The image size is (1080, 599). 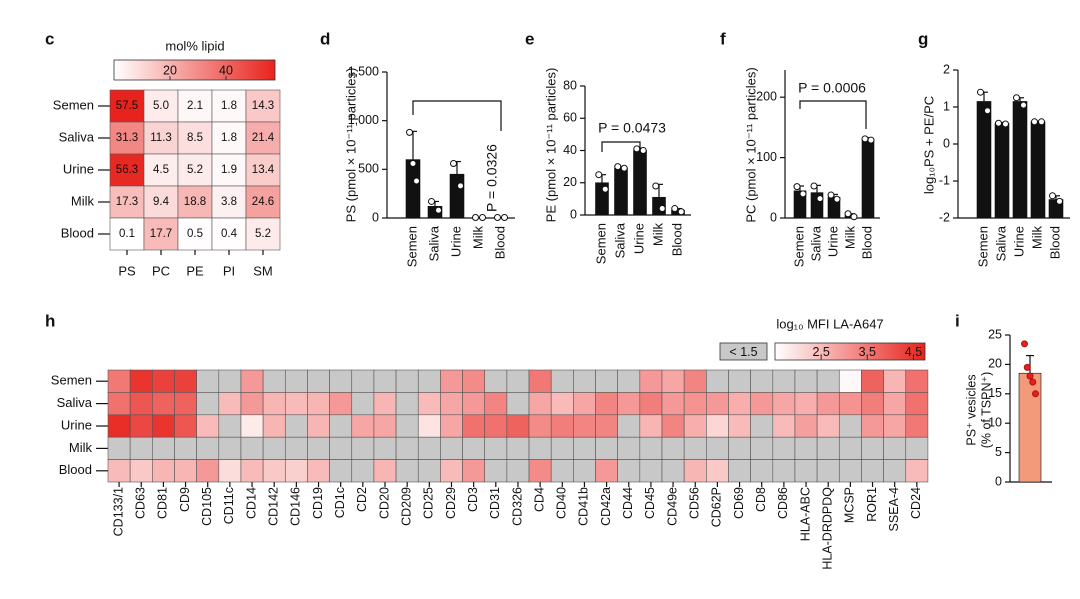 What do you see at coordinates (971, 409) in the screenshot?
I see `y-axis-label: PS⁺ vesicles` at bounding box center [971, 409].